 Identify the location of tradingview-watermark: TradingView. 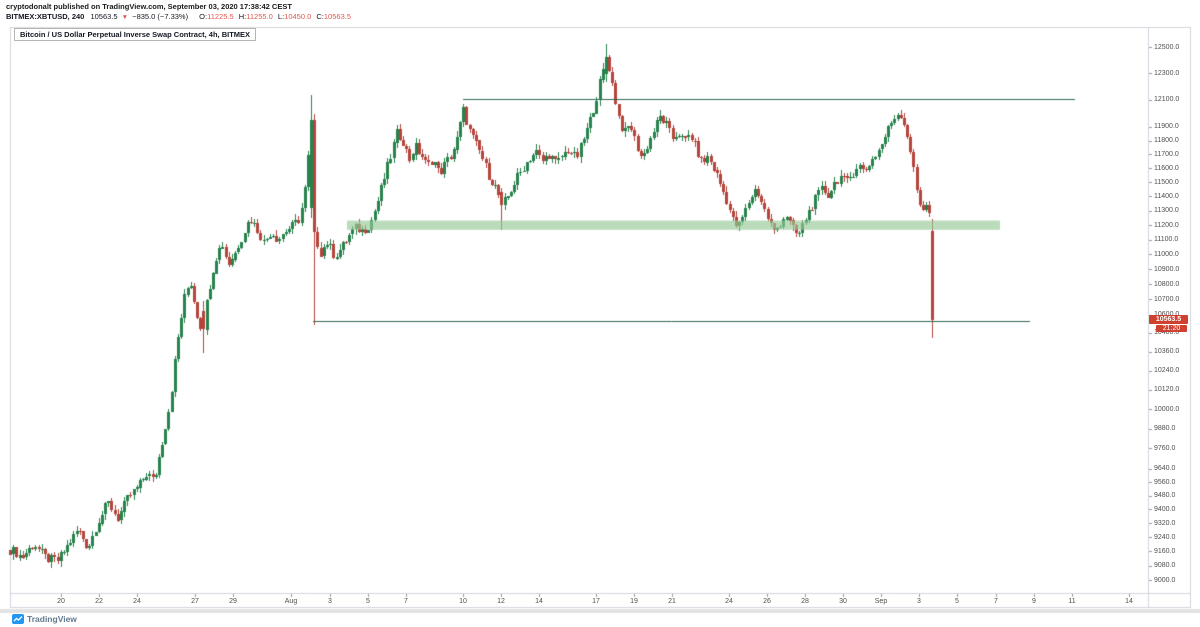
(44, 619).